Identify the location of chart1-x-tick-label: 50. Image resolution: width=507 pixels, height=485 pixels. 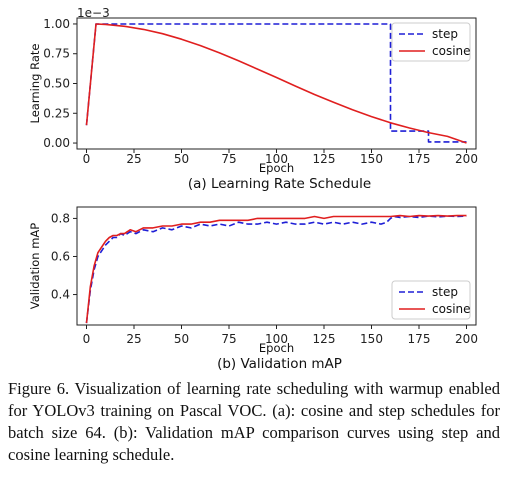
(181, 159).